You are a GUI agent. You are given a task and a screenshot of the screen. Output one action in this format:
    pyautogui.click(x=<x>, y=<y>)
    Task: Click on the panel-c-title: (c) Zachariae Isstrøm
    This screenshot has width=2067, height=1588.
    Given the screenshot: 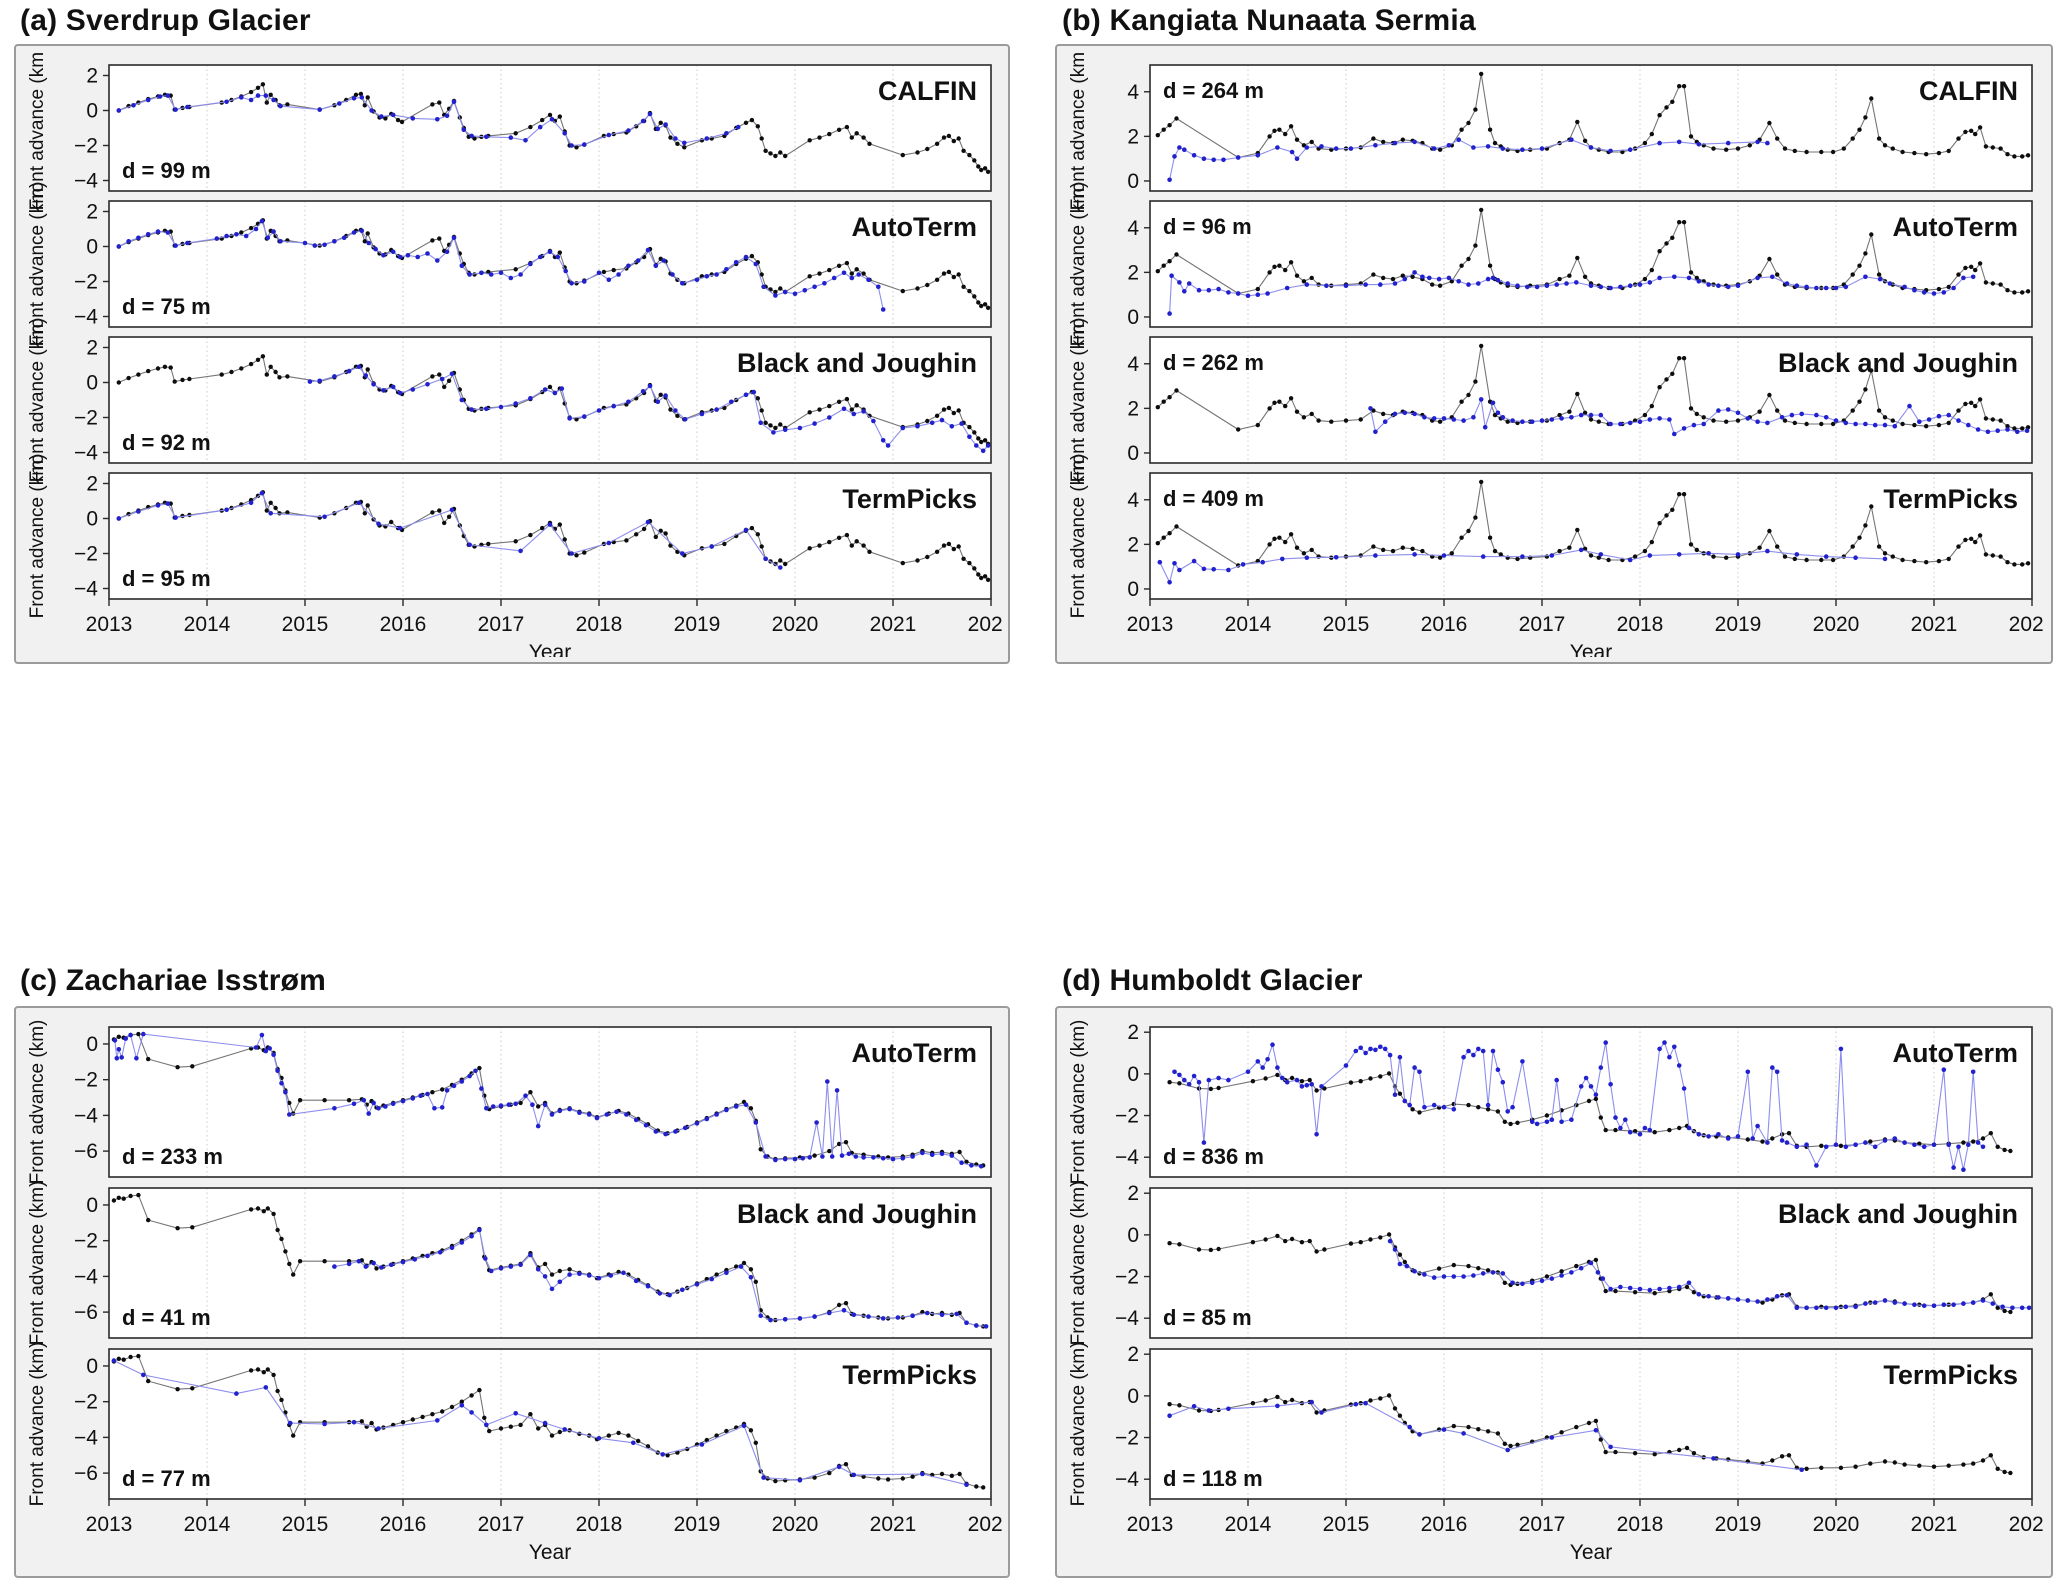 What is the action you would take?
    pyautogui.click(x=173, y=980)
    